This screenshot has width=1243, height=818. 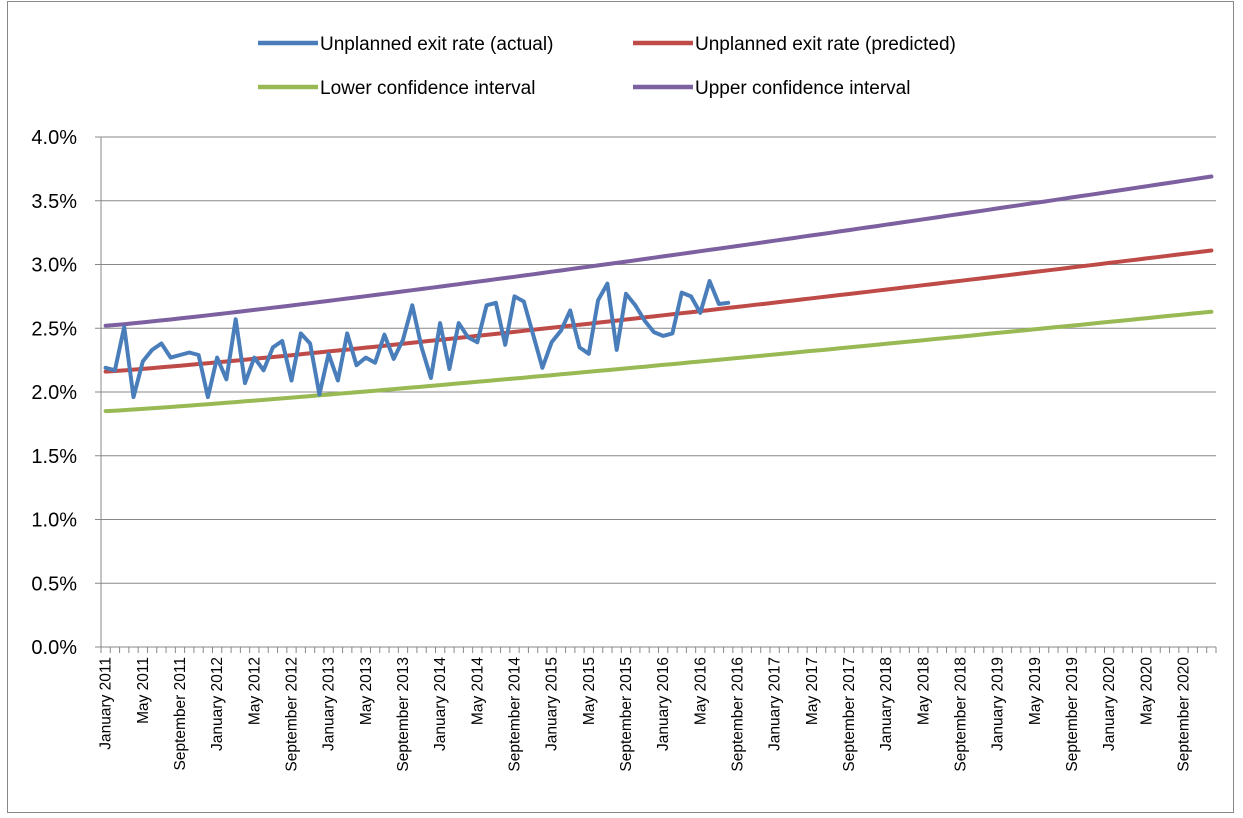 What do you see at coordinates (998, 704) in the screenshot?
I see `x-tick-label: January 2019` at bounding box center [998, 704].